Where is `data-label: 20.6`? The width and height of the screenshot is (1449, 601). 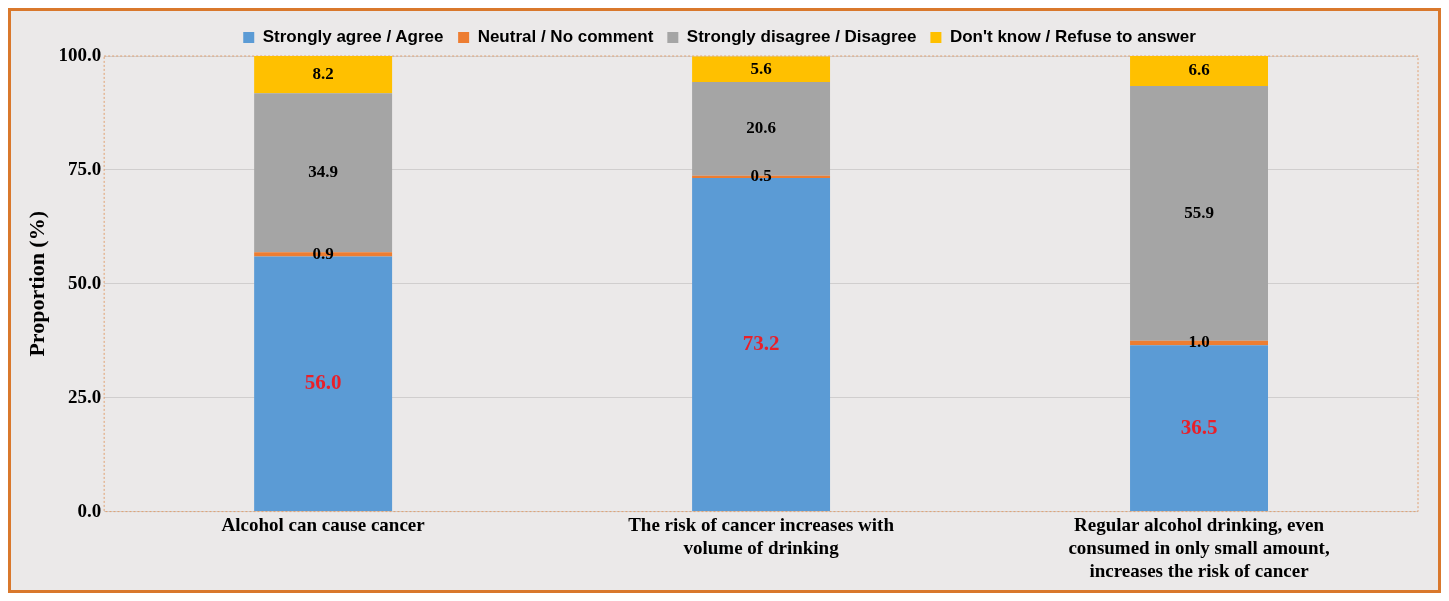 data-label: 20.6 is located at coordinates (761, 128).